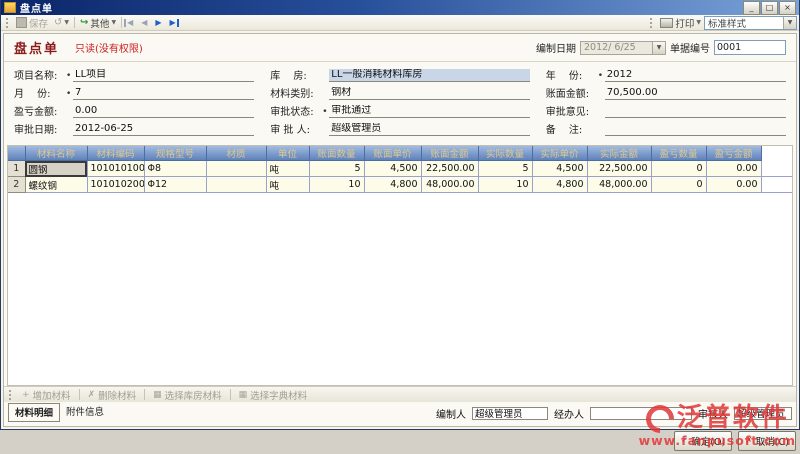 The image size is (800, 454). What do you see at coordinates (175, 184) in the screenshot?
I see `table-cell: Φ12` at bounding box center [175, 184].